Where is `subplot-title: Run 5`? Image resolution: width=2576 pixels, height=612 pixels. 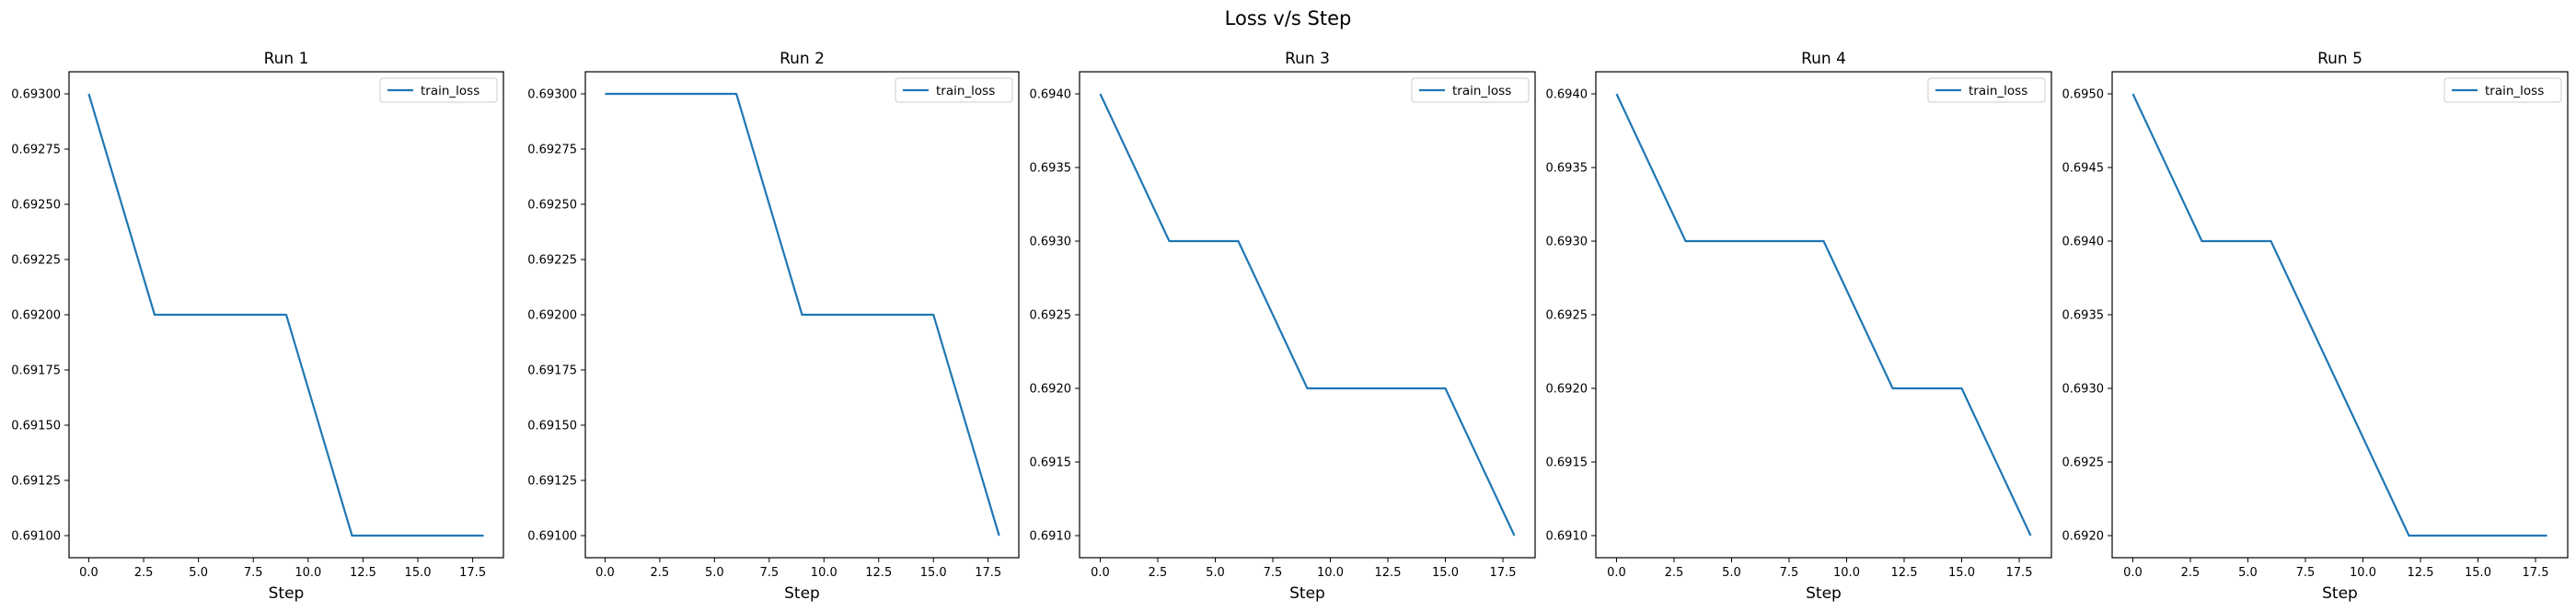 subplot-title: Run 5 is located at coordinates (2339, 59).